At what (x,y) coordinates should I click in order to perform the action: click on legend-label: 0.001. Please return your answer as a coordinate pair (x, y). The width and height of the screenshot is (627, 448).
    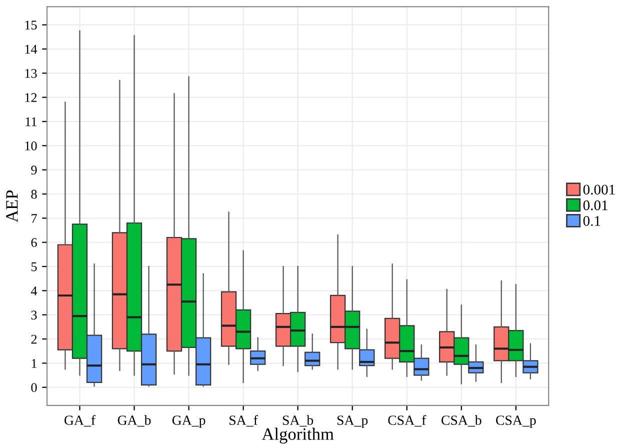
    Looking at the image, I should click on (599, 189).